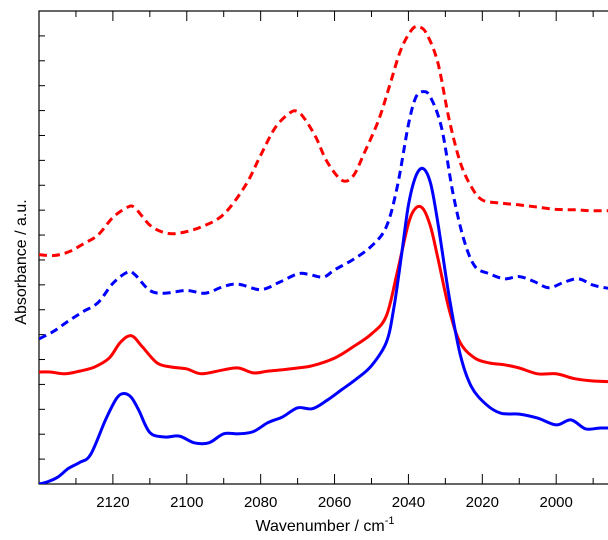 This screenshot has width=608, height=540. Describe the element at coordinates (42, 247) in the screenshot. I see `y-axis-ticks` at that location.